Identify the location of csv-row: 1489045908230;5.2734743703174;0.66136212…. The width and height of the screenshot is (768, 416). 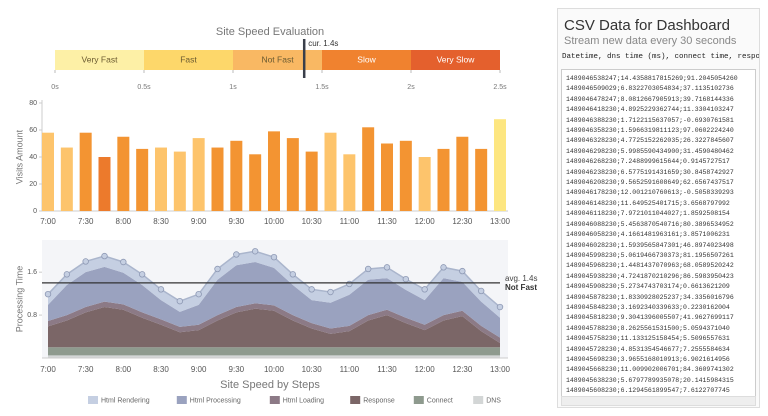
(648, 287).